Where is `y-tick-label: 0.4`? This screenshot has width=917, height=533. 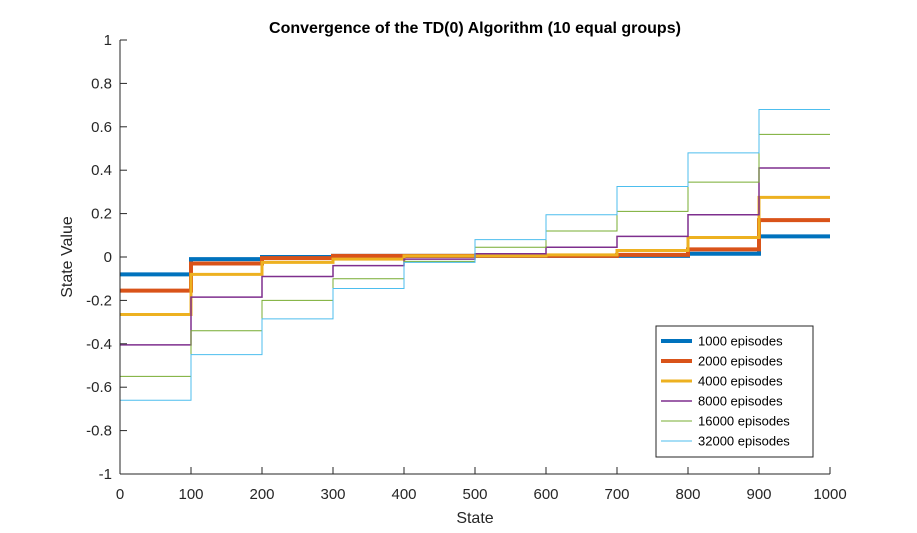
y-tick-label: 0.4 is located at coordinates (101, 170).